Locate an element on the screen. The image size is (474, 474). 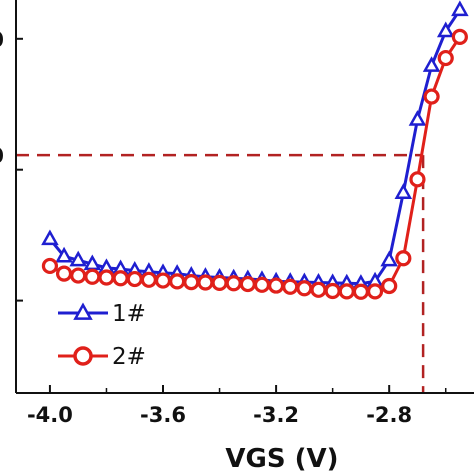
legend-item-1: 1# is located at coordinates (102, 314).